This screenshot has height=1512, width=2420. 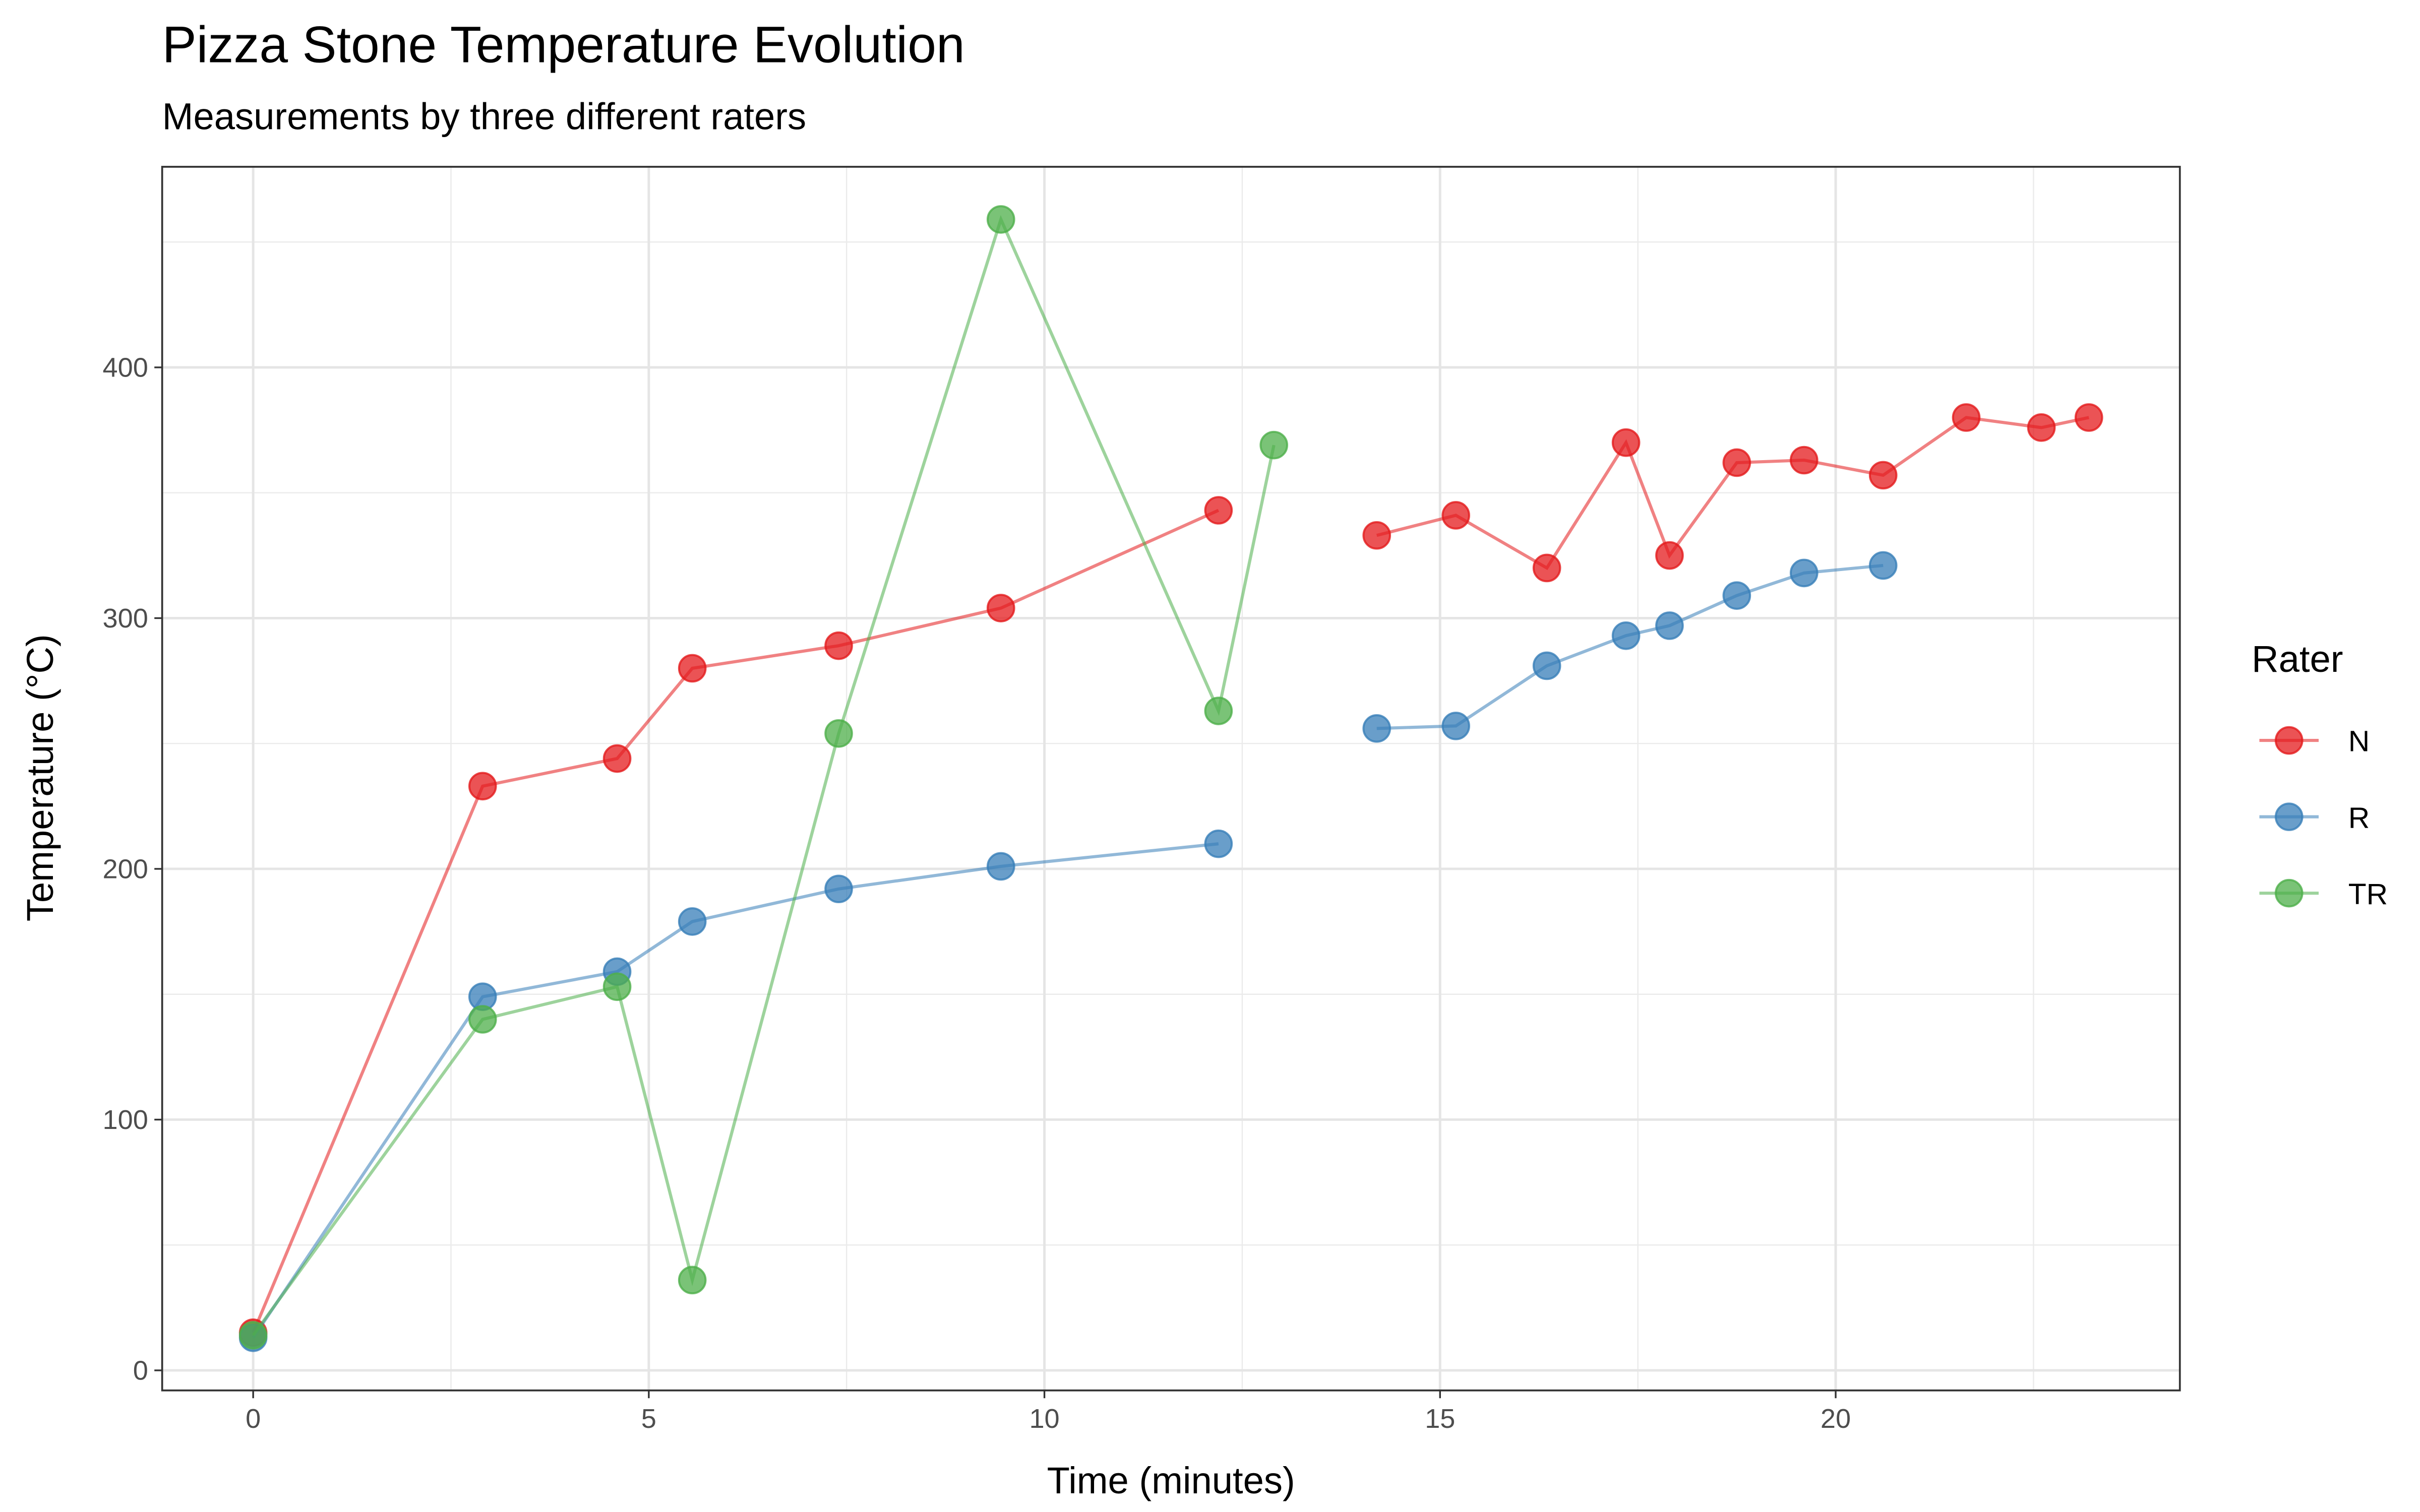 I want to click on legend-title: Rater, so click(x=2297, y=659).